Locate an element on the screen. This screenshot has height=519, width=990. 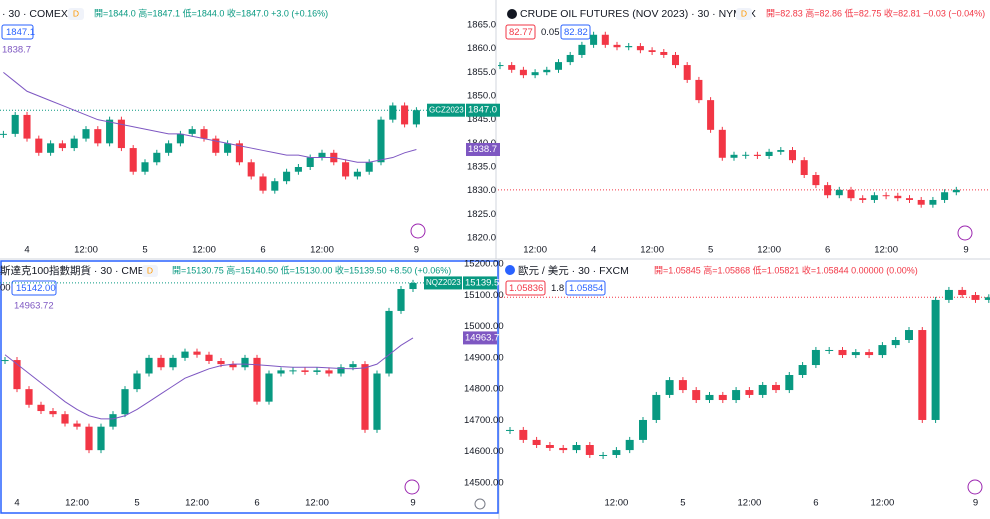
settings-icon is located at coordinates (480, 504).